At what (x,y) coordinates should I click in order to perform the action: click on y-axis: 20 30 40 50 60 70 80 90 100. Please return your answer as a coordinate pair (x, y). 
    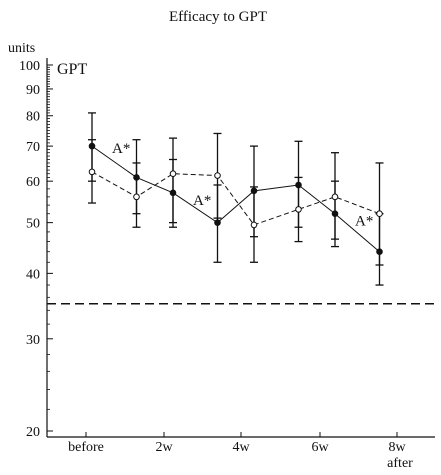
    Looking at the image, I should click on (36, 249).